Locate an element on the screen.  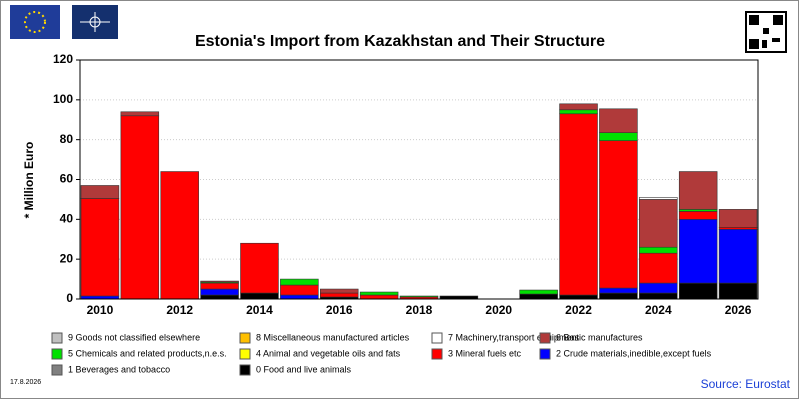
x-tick-label: 2010 is located at coordinates (100, 310).